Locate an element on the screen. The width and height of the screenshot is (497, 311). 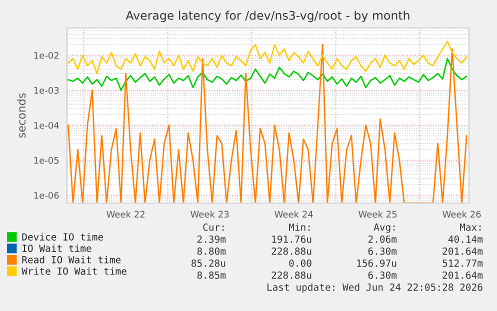
text: Last update: Wed Jun 24 22:05:28 2026 is located at coordinates (374, 288).